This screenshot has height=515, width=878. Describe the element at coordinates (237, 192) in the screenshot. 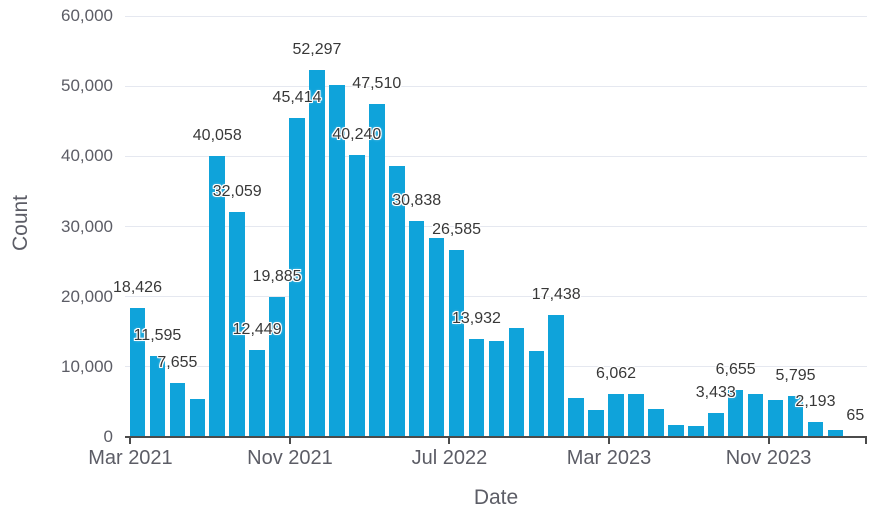

I see `bar-value-label: 32,059` at that location.